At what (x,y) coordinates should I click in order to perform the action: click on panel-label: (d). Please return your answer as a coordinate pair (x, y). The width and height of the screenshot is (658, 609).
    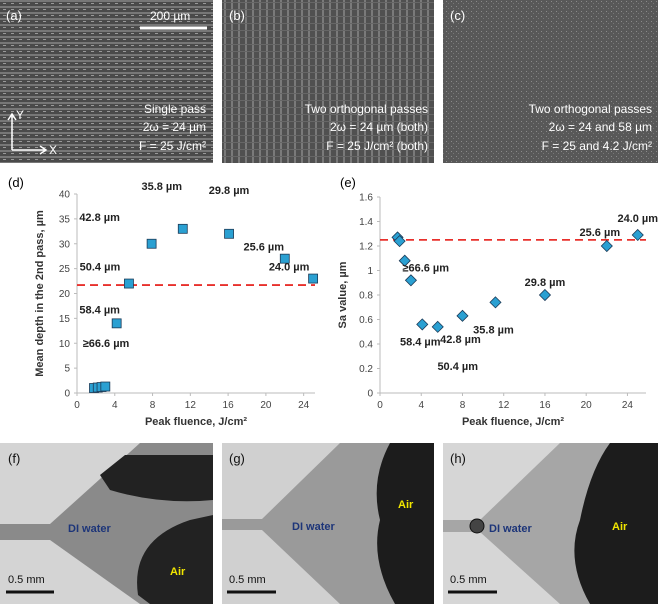
    Looking at the image, I should click on (16, 182).